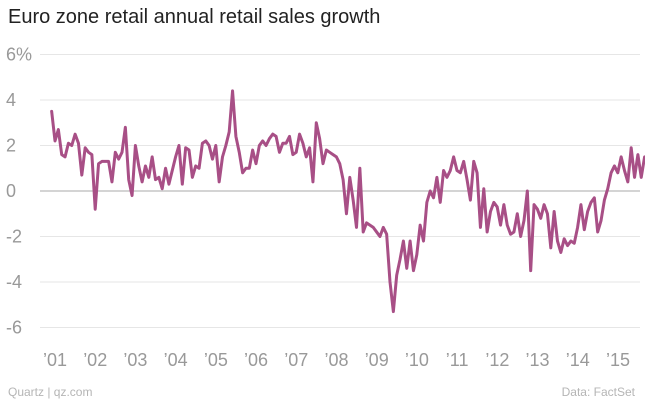 This screenshot has height=403, width=645. I want to click on x-tick-label: ’06, so click(256, 360).